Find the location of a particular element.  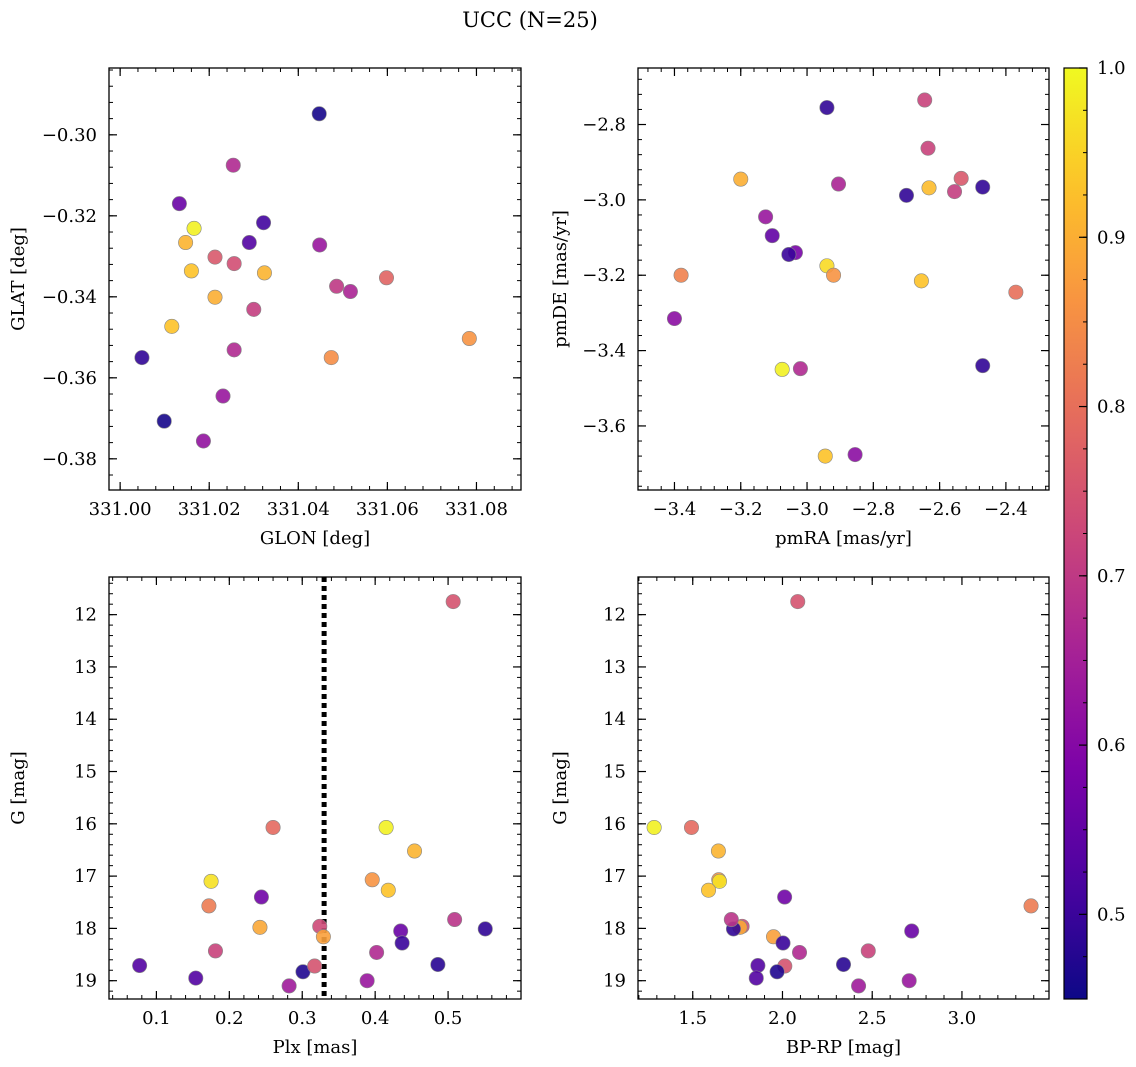

y-tick-label: −3.0 is located at coordinates (604, 200).